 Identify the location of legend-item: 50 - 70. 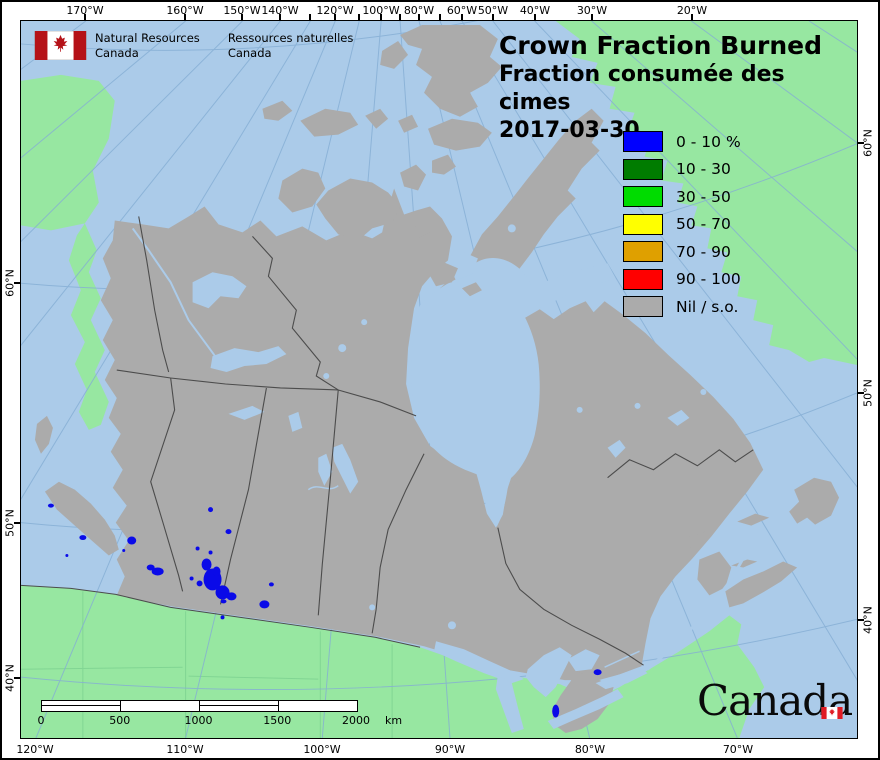
(682, 224).